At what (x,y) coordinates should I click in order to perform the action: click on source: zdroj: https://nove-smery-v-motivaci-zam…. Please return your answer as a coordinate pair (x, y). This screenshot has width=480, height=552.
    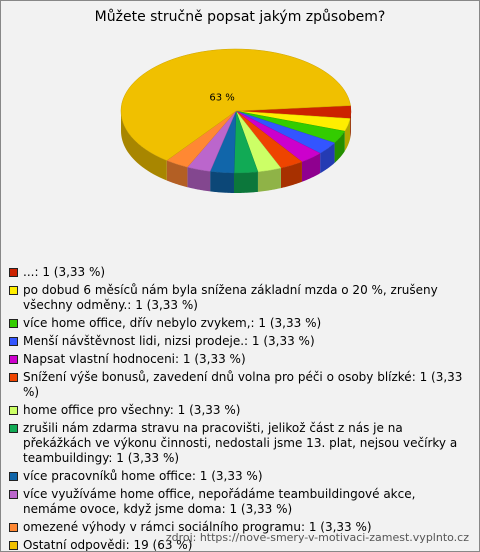
    Looking at the image, I should click on (317, 537).